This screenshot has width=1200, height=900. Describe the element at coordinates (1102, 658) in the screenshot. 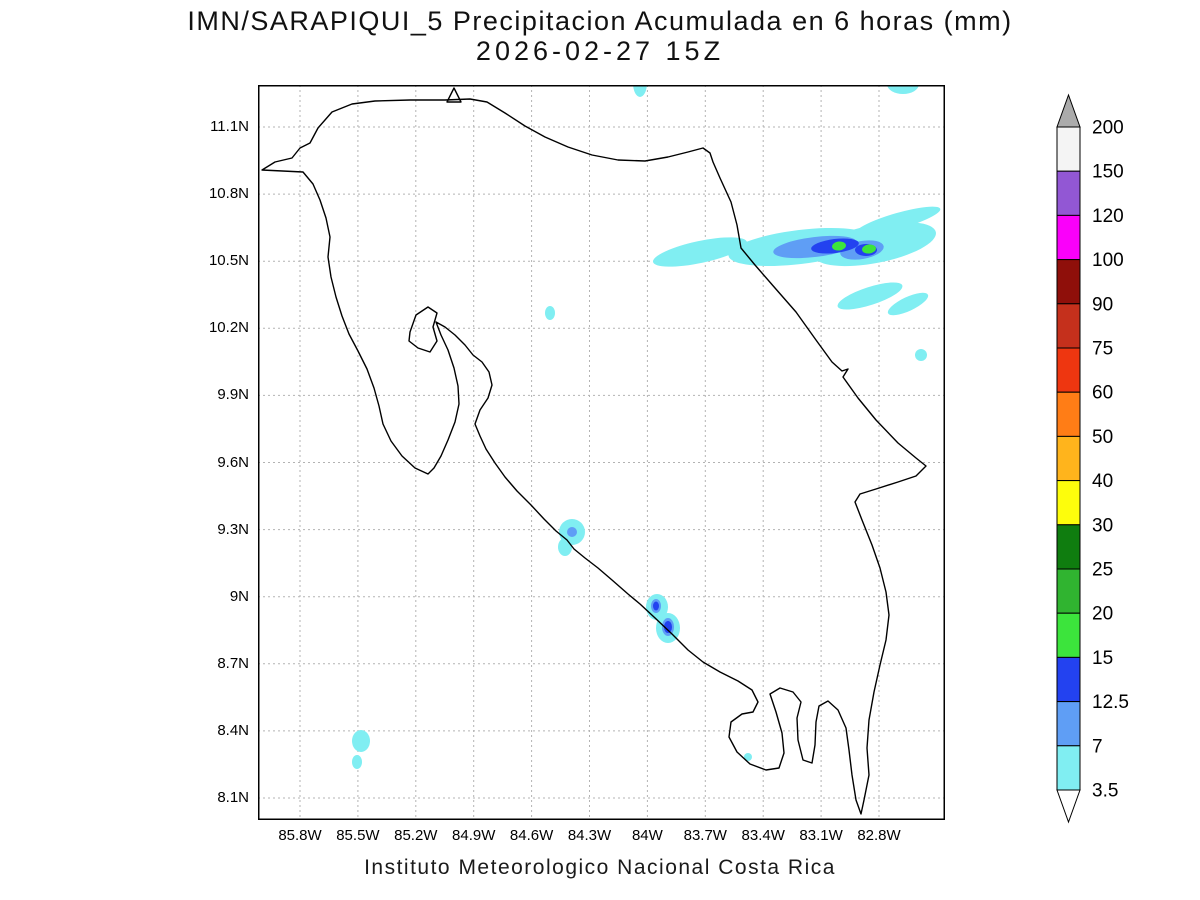

I see `colorbar-tick-label: 15` at that location.